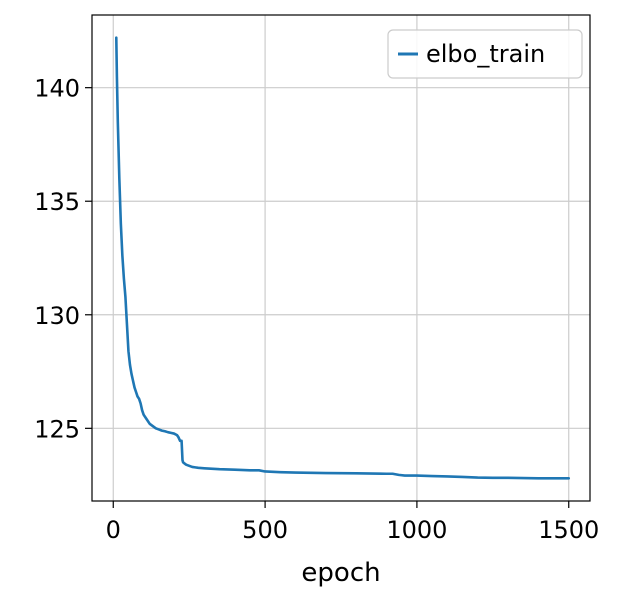 This screenshot has width=623, height=604. I want to click on y-tick-label: 140, so click(57, 89).